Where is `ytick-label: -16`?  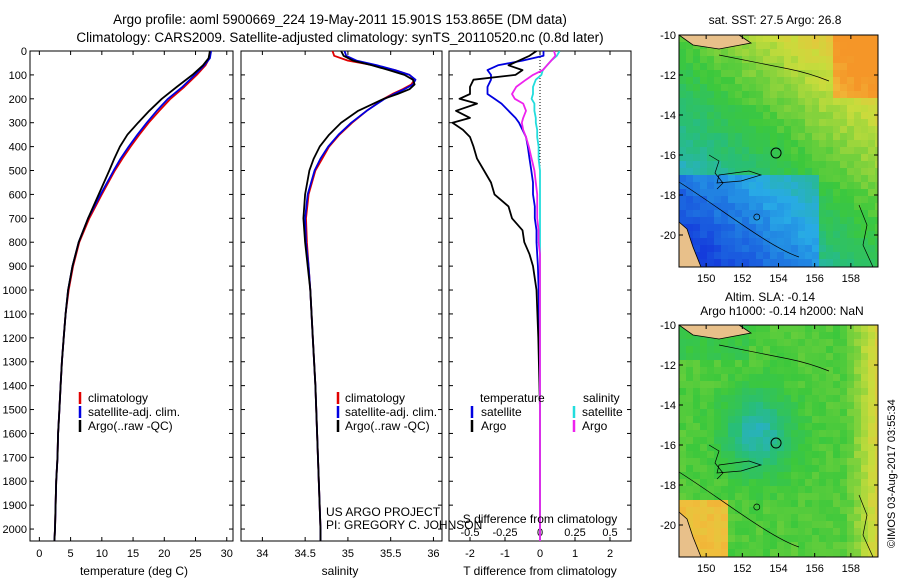 ytick-label: -16 is located at coordinates (668, 156).